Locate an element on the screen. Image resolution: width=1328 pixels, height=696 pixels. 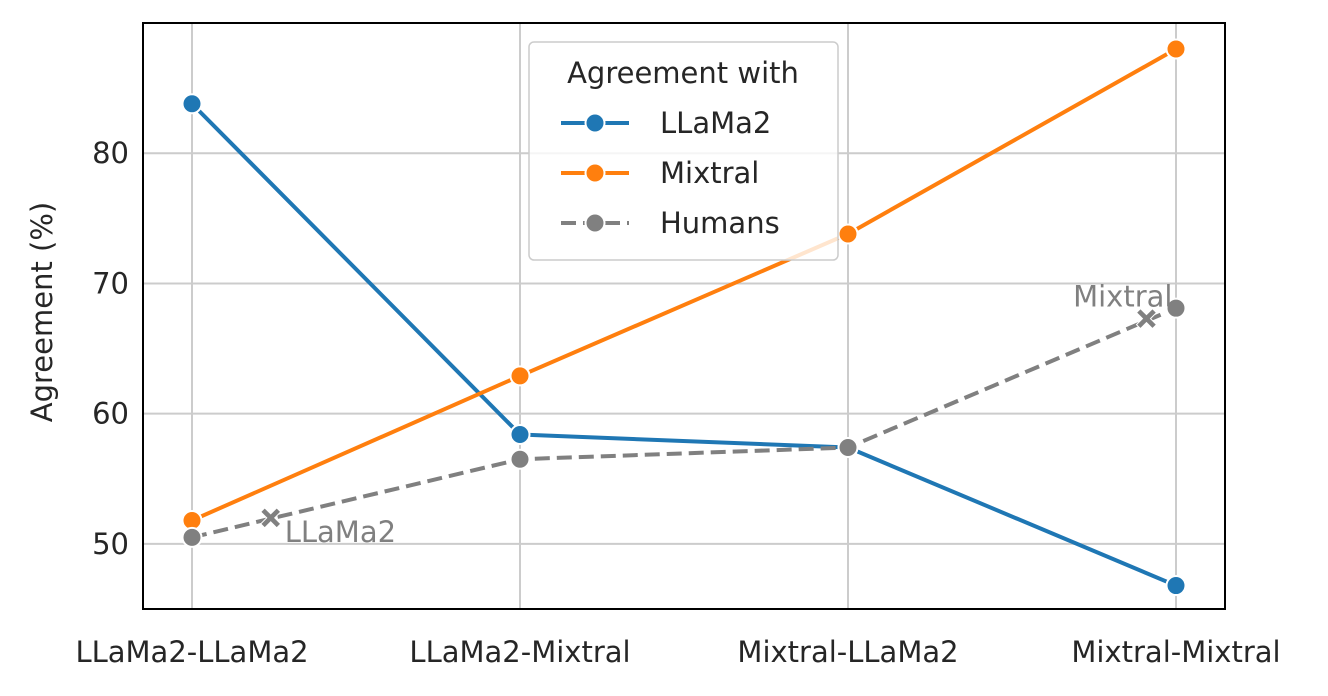
legend-entries: LLaMa2 Mixtral Humans is located at coordinates (670, 173).